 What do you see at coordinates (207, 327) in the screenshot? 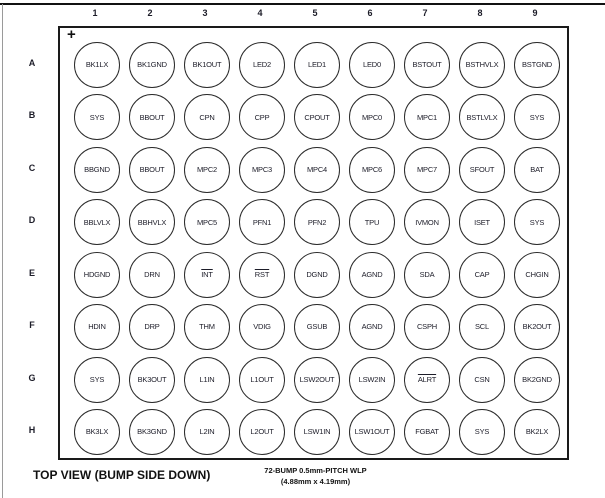
I see `bump-label: THM` at bounding box center [207, 327].